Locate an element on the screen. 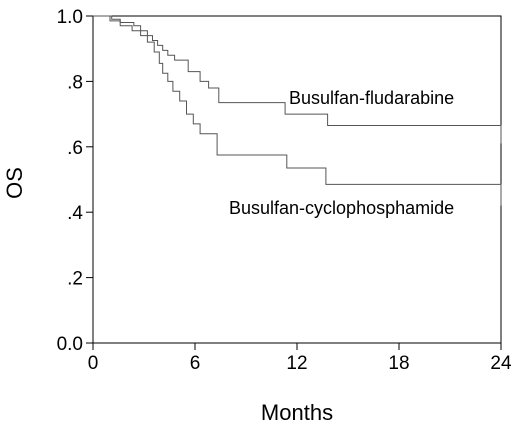  x-tick-label: 18 is located at coordinates (398, 363).